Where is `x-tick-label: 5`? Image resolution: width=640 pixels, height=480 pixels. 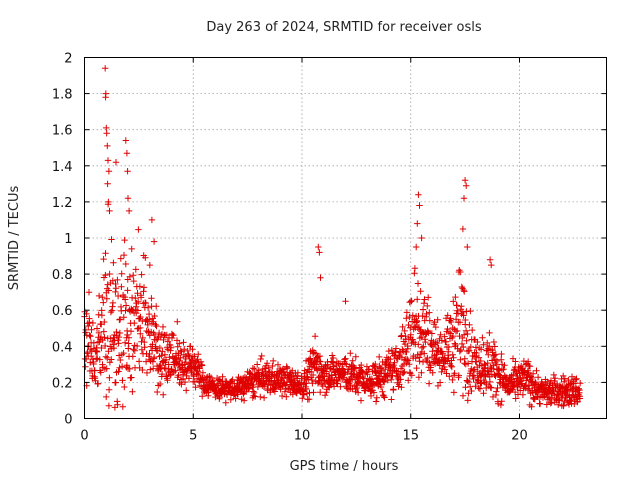
x-tick-label: 5 is located at coordinates (193, 436).